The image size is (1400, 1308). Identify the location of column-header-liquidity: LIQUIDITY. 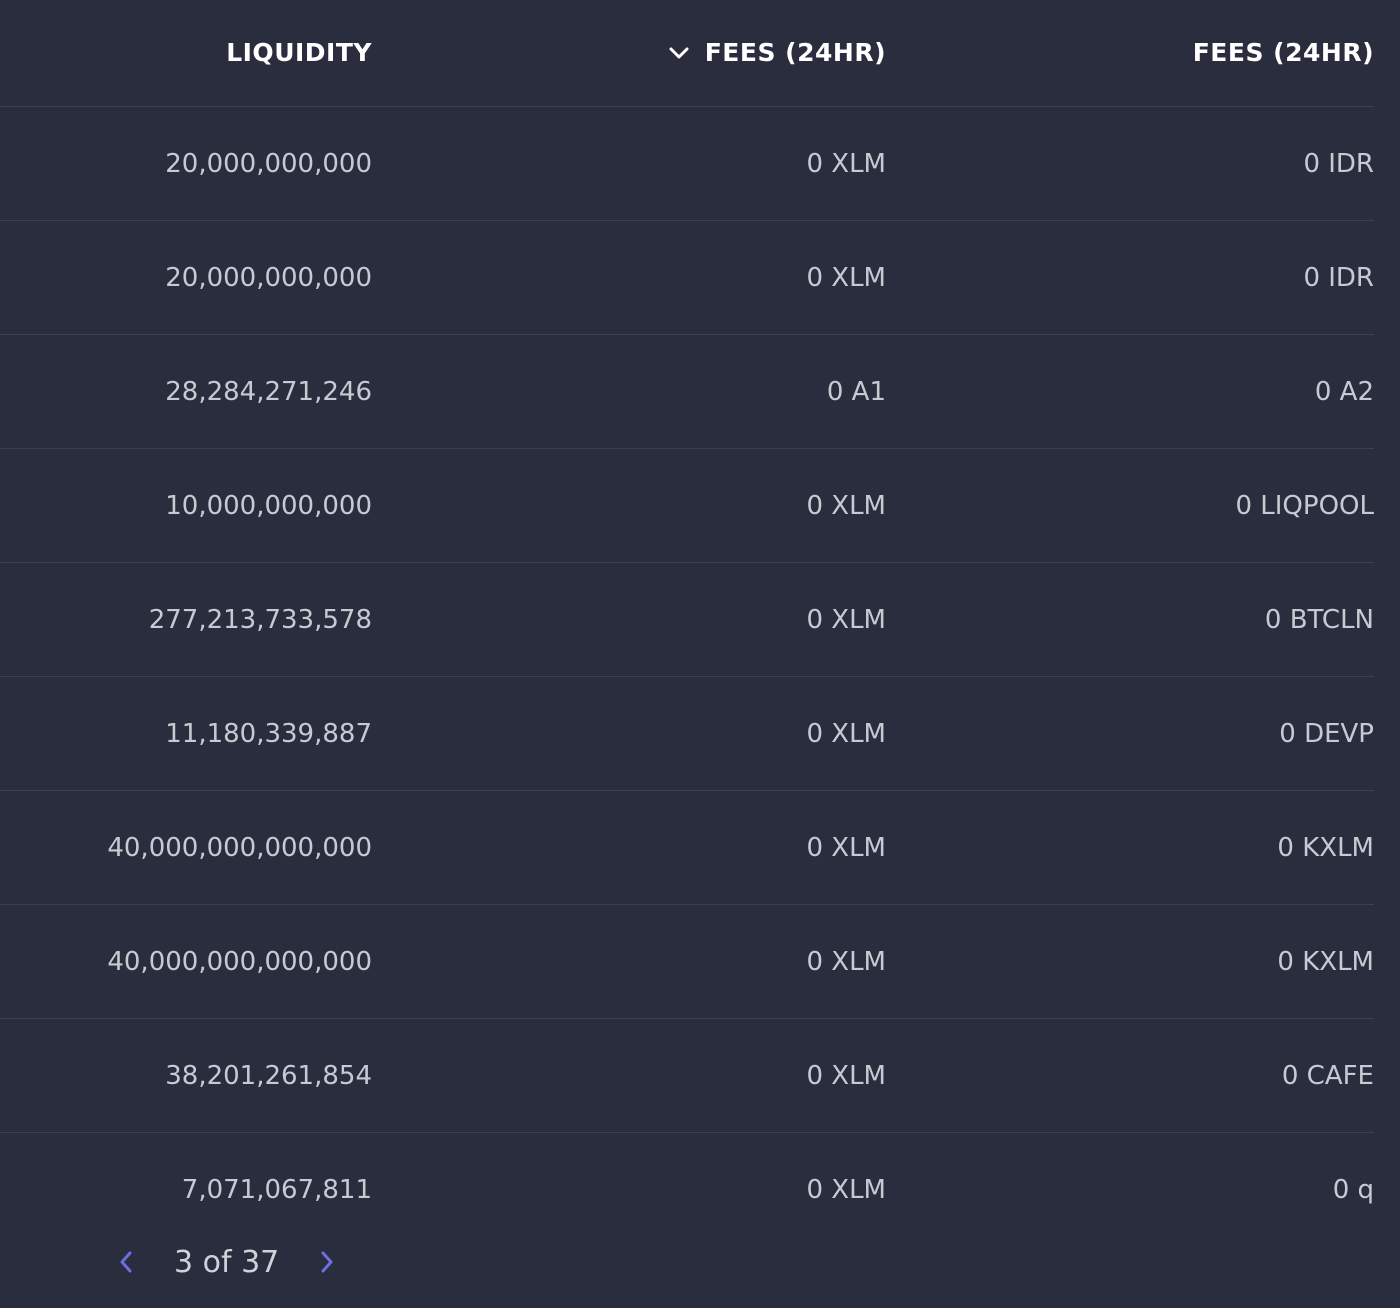
(299, 52).